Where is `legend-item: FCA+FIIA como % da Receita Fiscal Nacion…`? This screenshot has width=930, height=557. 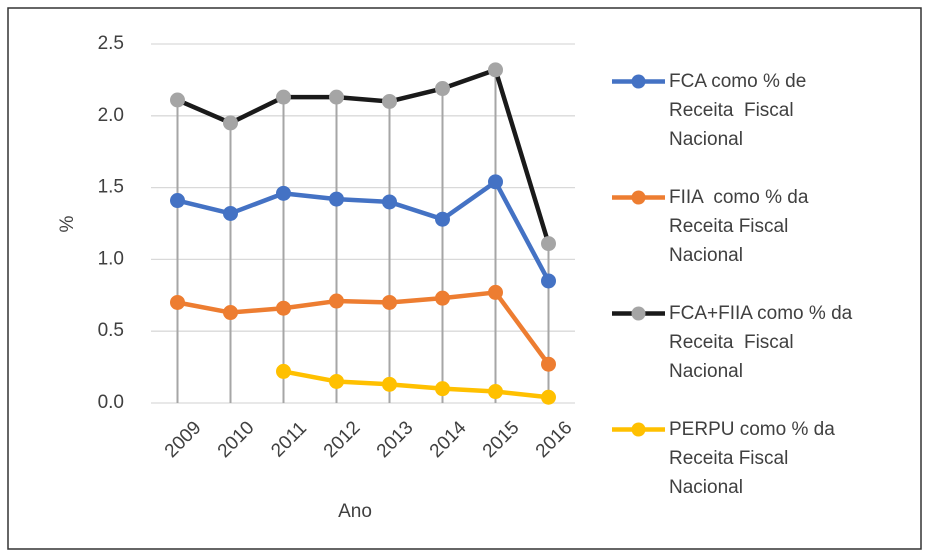
legend-item: FCA+FIIA como % da Receita Fiscal Nacion… is located at coordinates (731, 342).